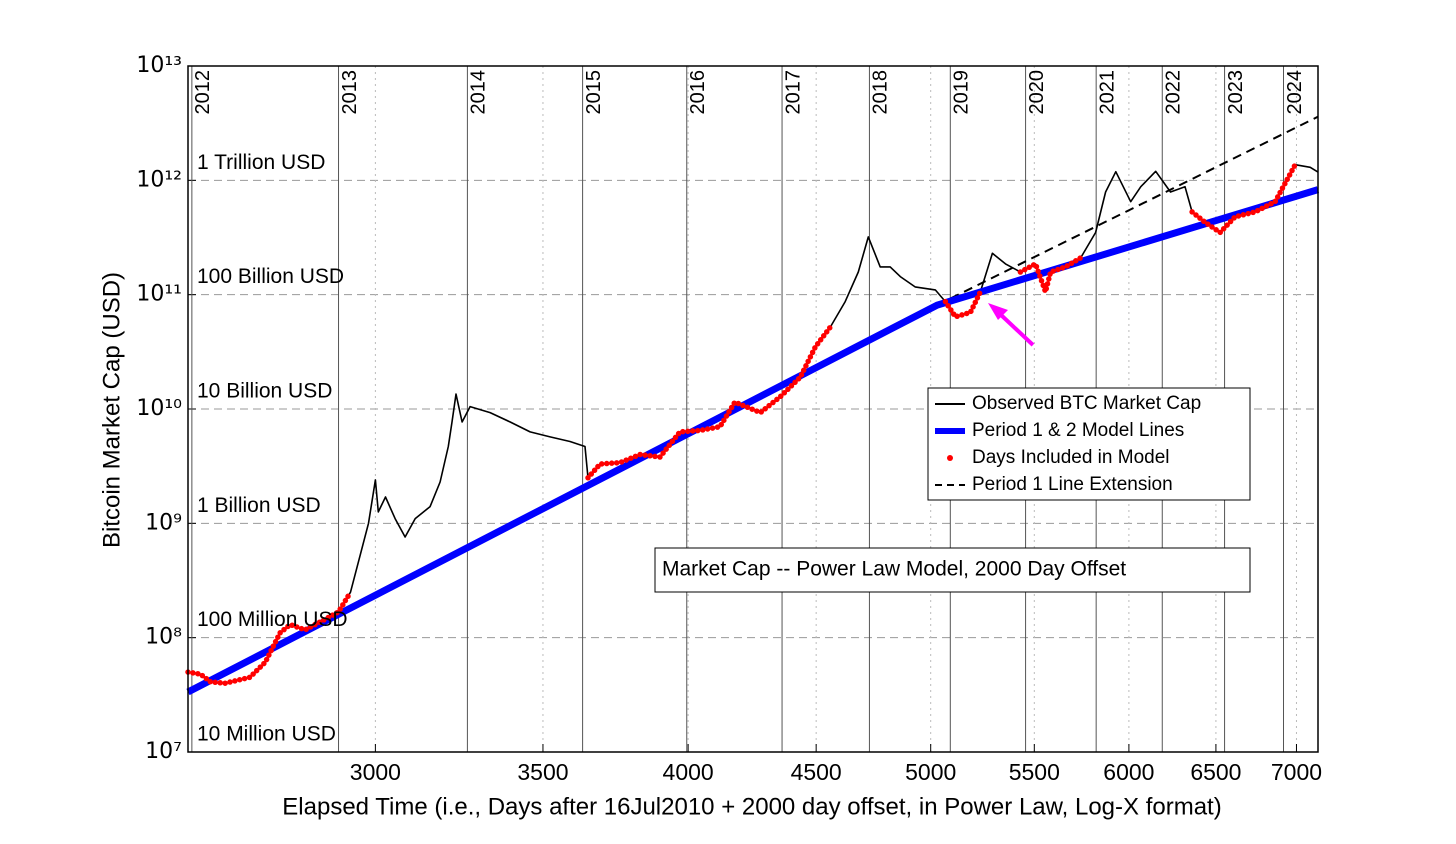  I want to click on x-tick-label: 4500, so click(816, 772).